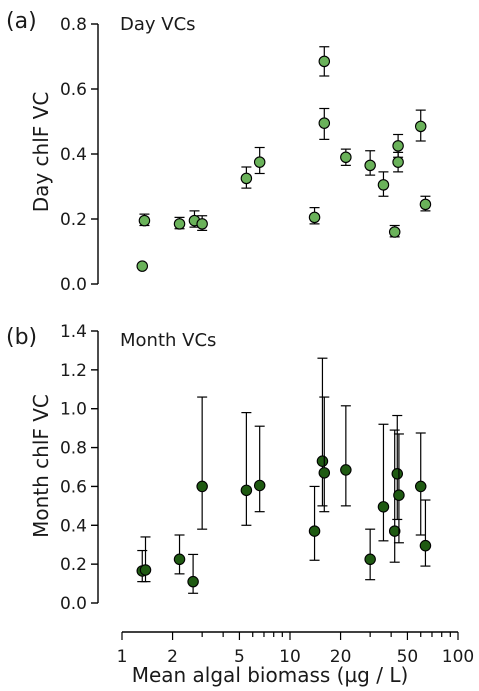  I want to click on panel-b-title: Month VCs, so click(168, 340).